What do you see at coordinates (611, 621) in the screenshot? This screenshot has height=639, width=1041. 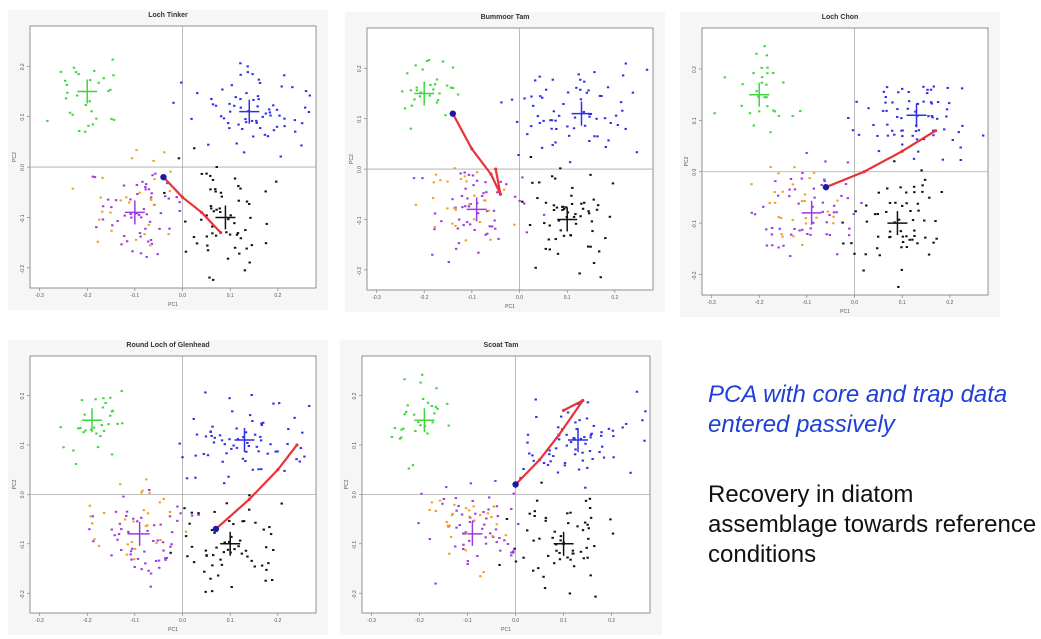 I see `x-tick-label: 0.2` at bounding box center [611, 621].